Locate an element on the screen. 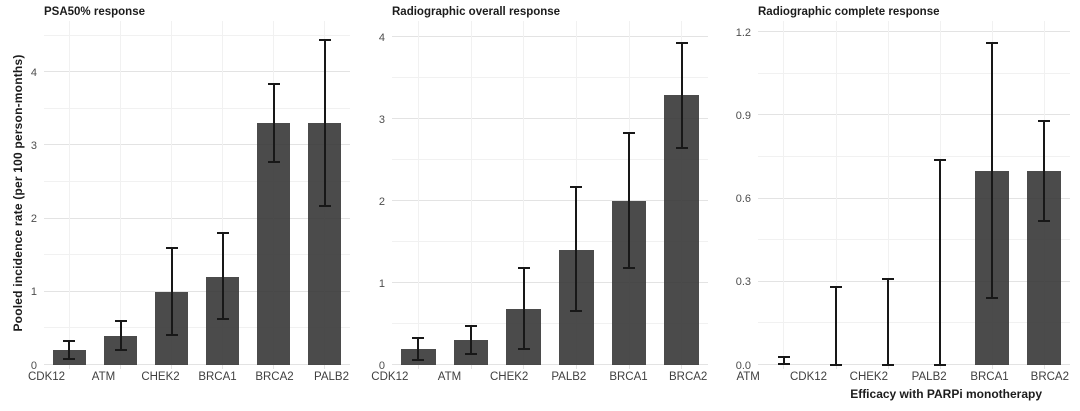 This screenshot has height=411, width=1080. y-tick-label: 0.9 is located at coordinates (743, 115).